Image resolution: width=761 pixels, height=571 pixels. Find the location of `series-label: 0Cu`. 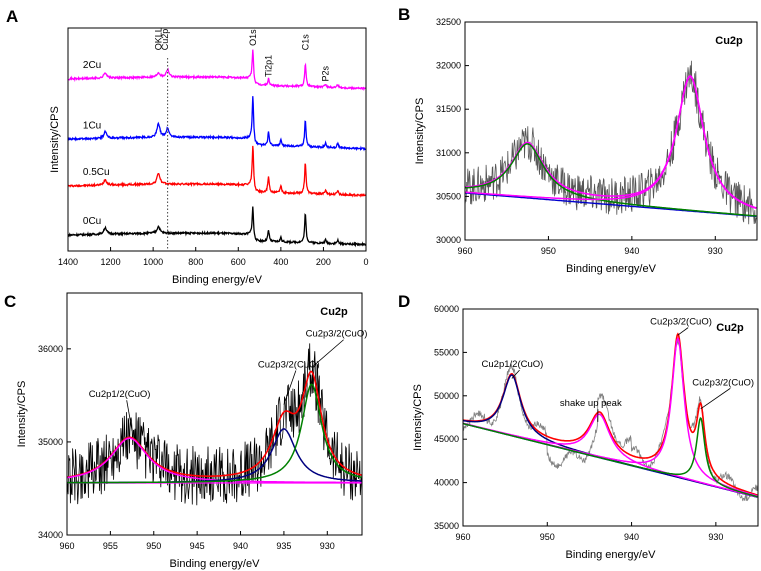

series-label: 0Cu is located at coordinates (92, 221).